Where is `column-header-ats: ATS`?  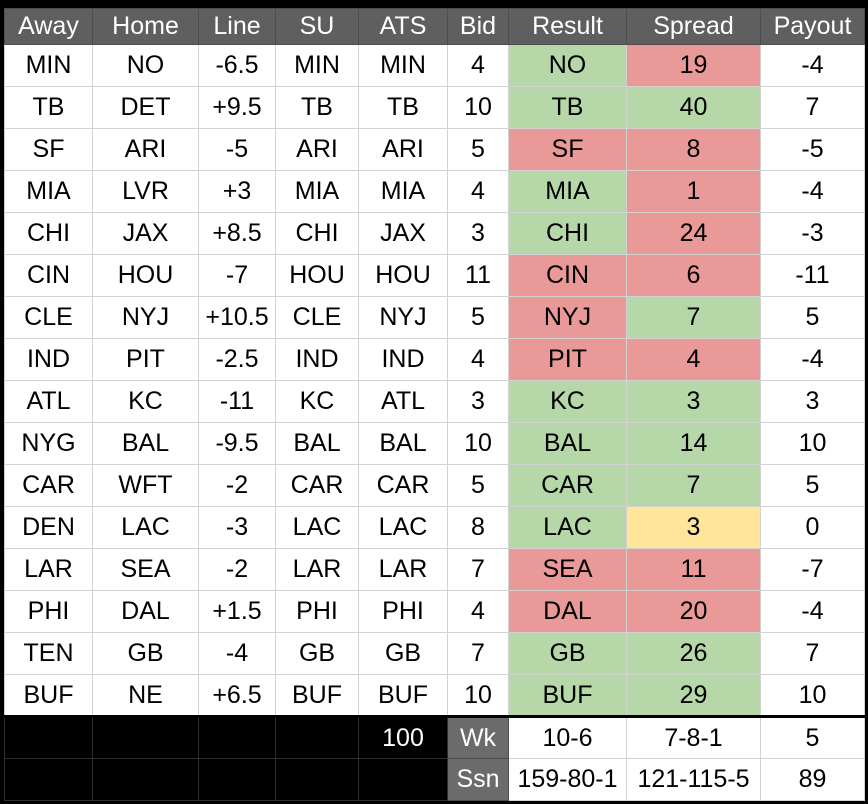
column-header-ats: ATS is located at coordinates (403, 26).